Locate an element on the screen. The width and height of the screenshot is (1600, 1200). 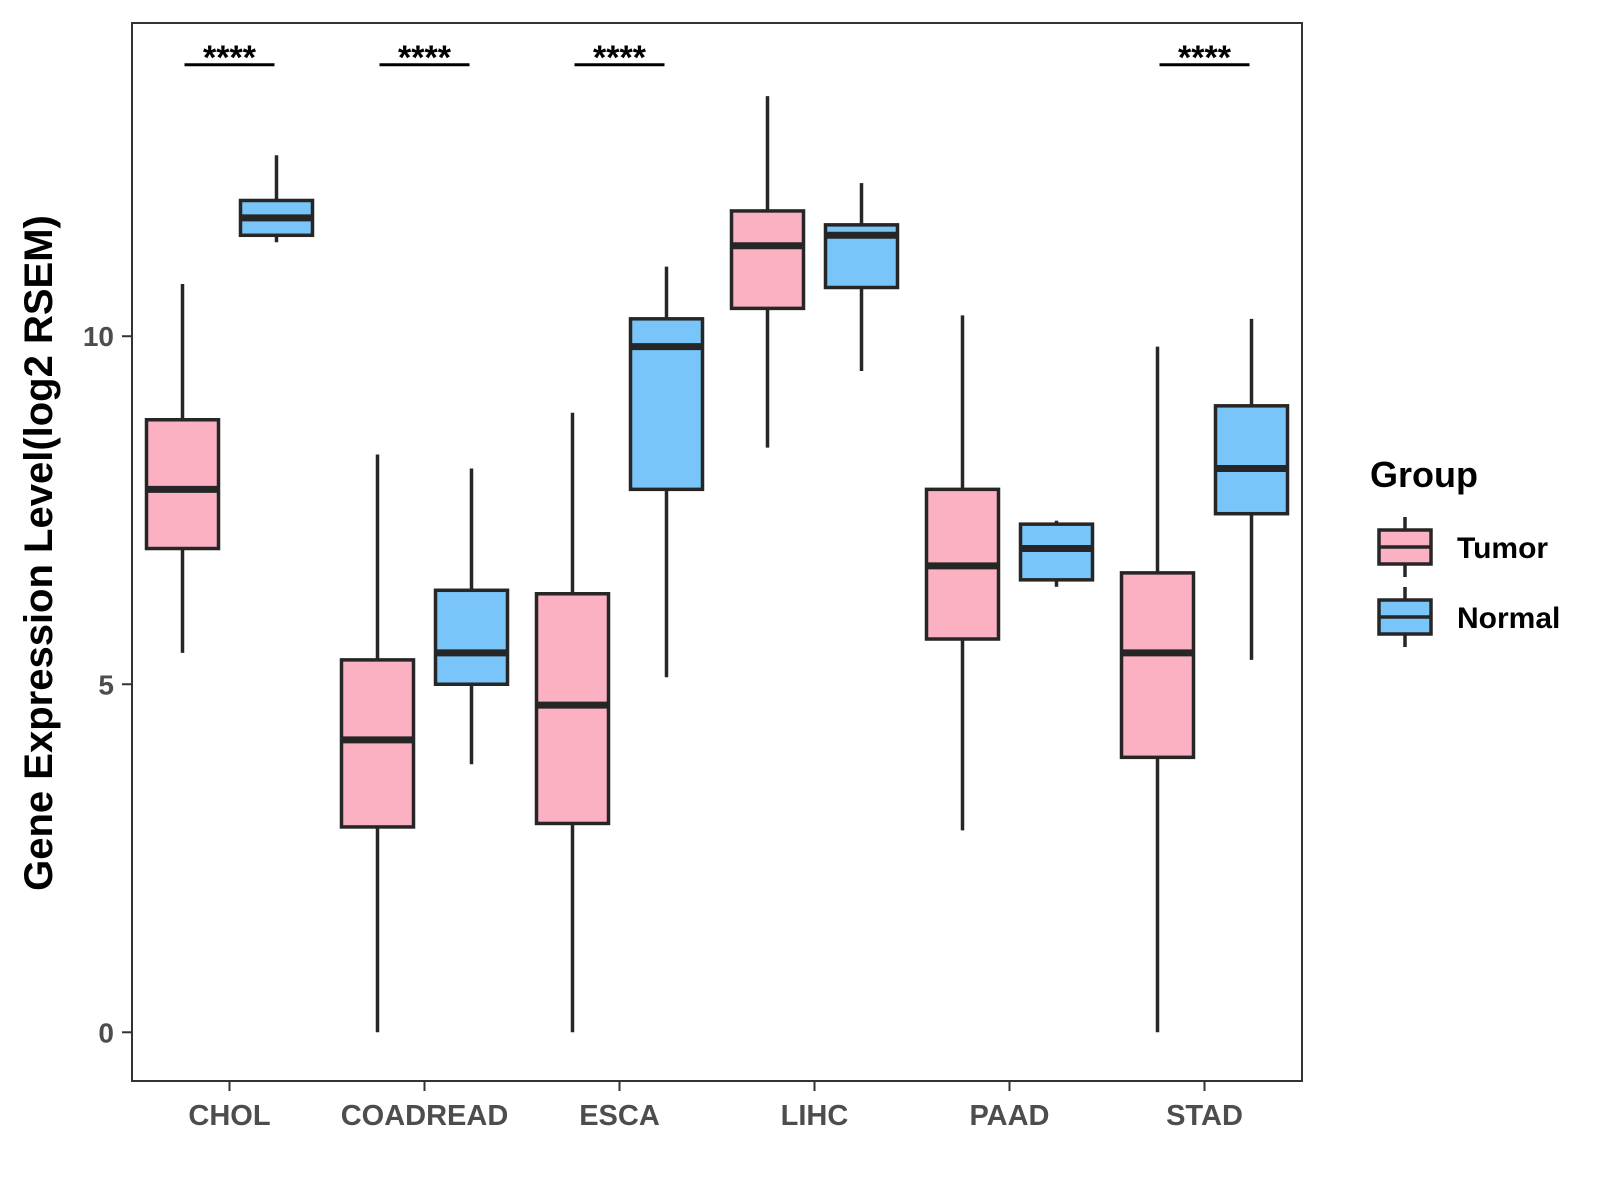
box-tumor-paad is located at coordinates (962, 573).